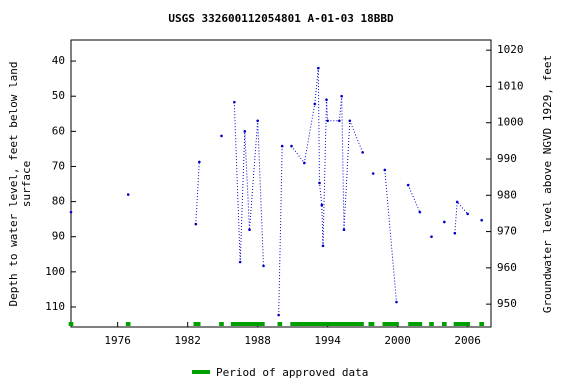 The height and width of the screenshot is (384, 576). I want to click on y-tick-label: 60, so click(58, 130).